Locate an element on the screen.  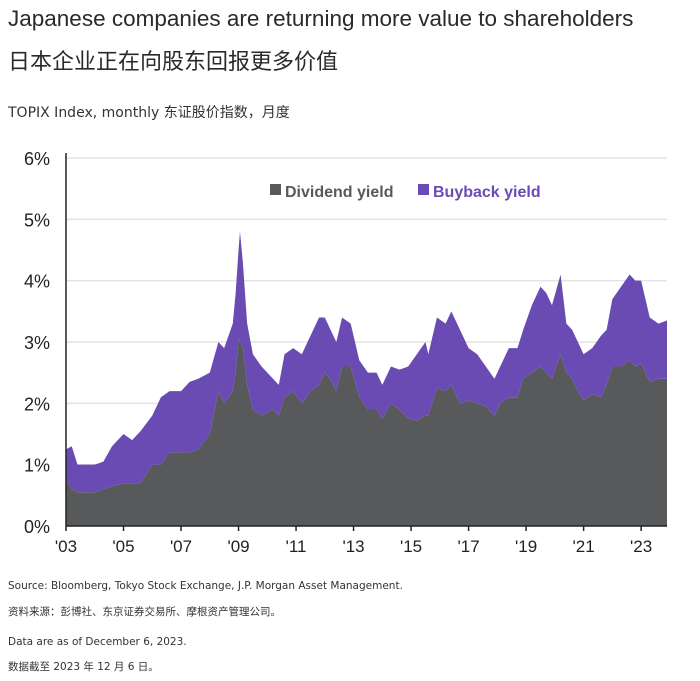
date-note: Data are as of December 6, 2023. is located at coordinates (97, 642).